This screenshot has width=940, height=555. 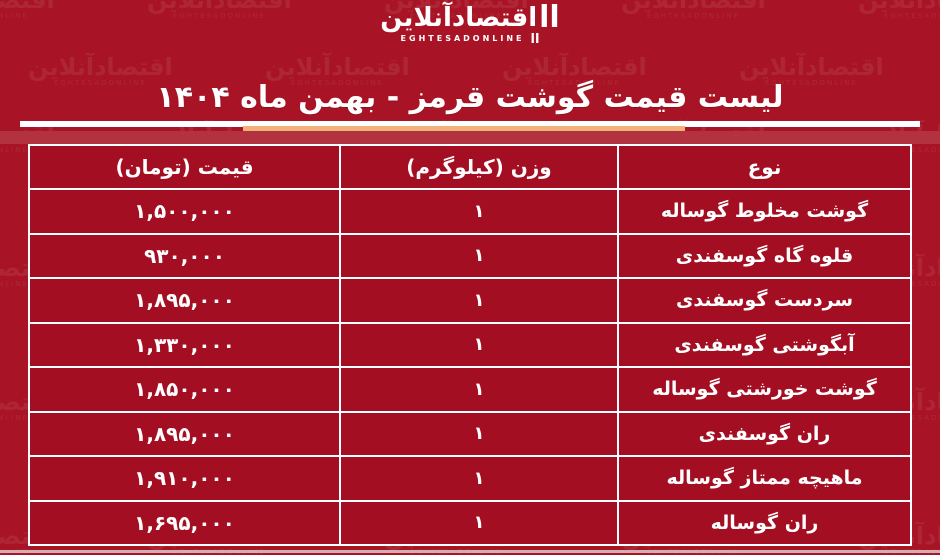 What do you see at coordinates (184, 344) in the screenshot?
I see `price-cell: ۱,۳۳۰,۰۰۰` at bounding box center [184, 344].